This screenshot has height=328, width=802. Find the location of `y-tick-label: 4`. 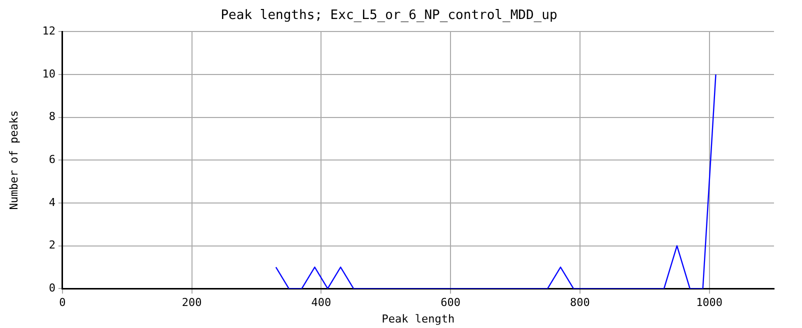

y-tick-label: 4 is located at coordinates (52, 202).